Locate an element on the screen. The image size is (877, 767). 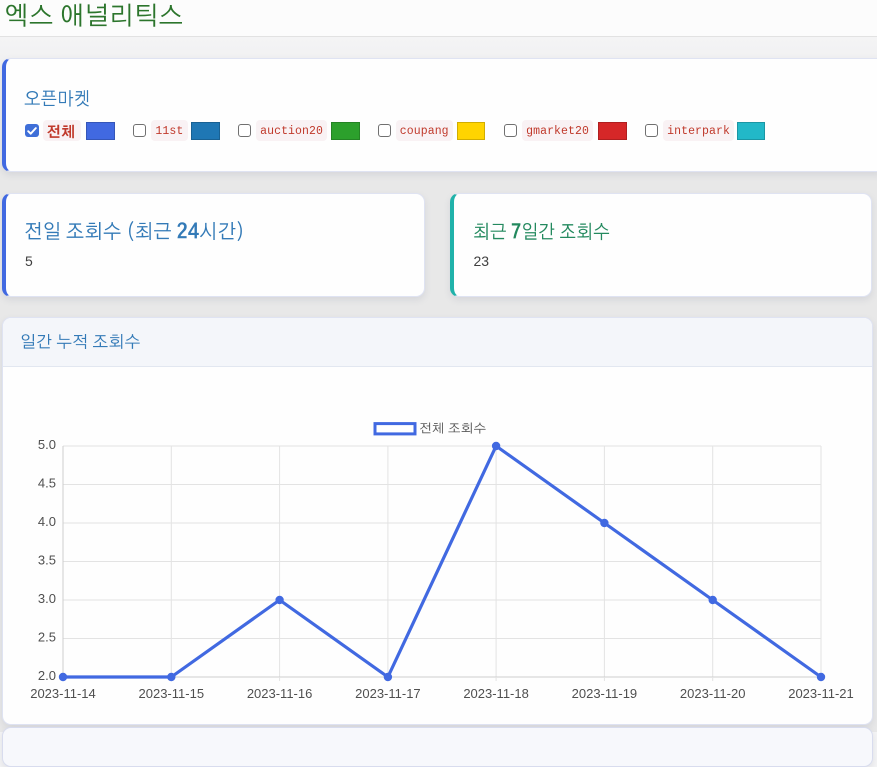
svg-text: 2.0 is located at coordinates (47, 675).